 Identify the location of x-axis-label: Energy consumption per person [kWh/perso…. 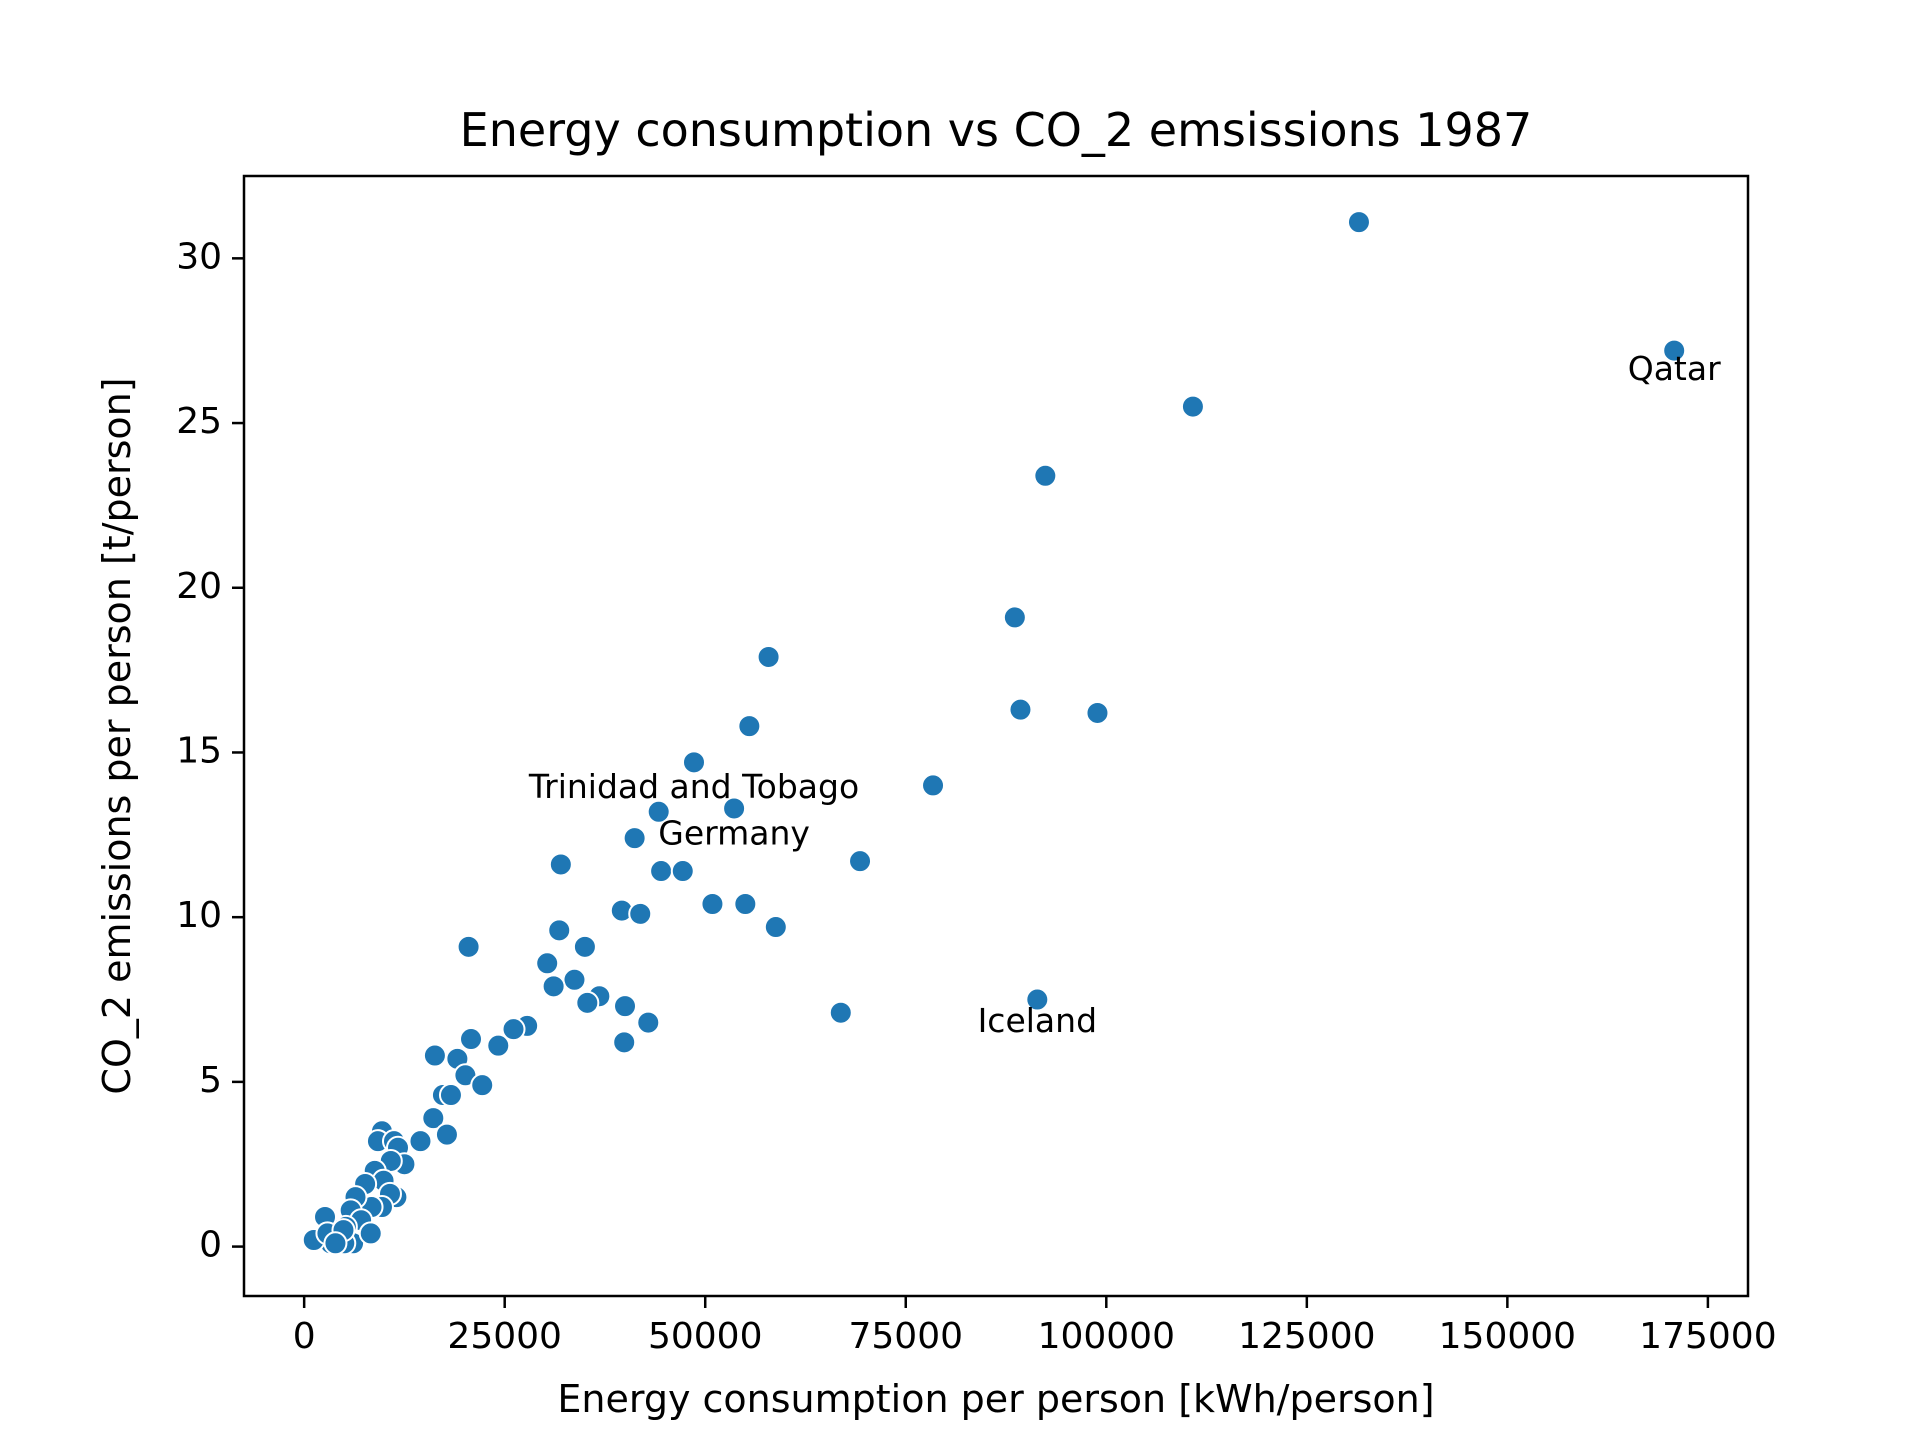
(995, 1399).